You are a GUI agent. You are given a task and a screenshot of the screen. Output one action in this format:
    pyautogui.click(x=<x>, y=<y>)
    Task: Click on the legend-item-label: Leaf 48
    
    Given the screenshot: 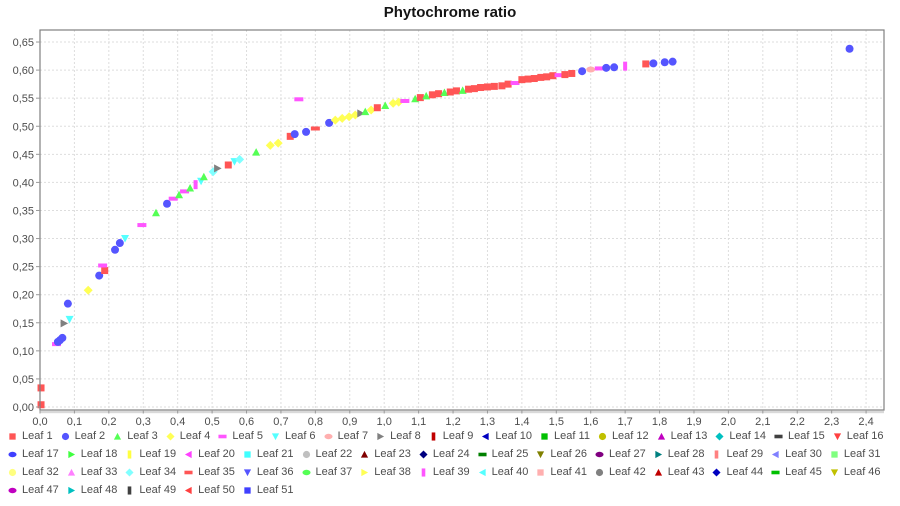 What is the action you would take?
    pyautogui.click(x=99, y=490)
    